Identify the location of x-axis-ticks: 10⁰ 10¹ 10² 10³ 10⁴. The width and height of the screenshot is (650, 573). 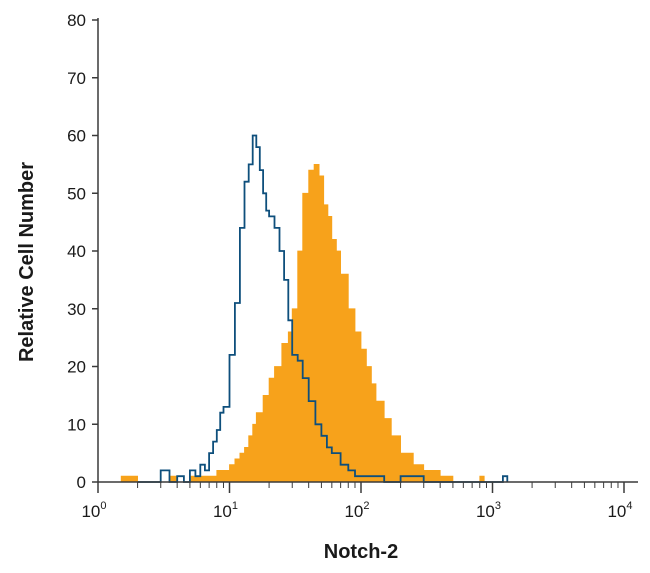
(357, 501).